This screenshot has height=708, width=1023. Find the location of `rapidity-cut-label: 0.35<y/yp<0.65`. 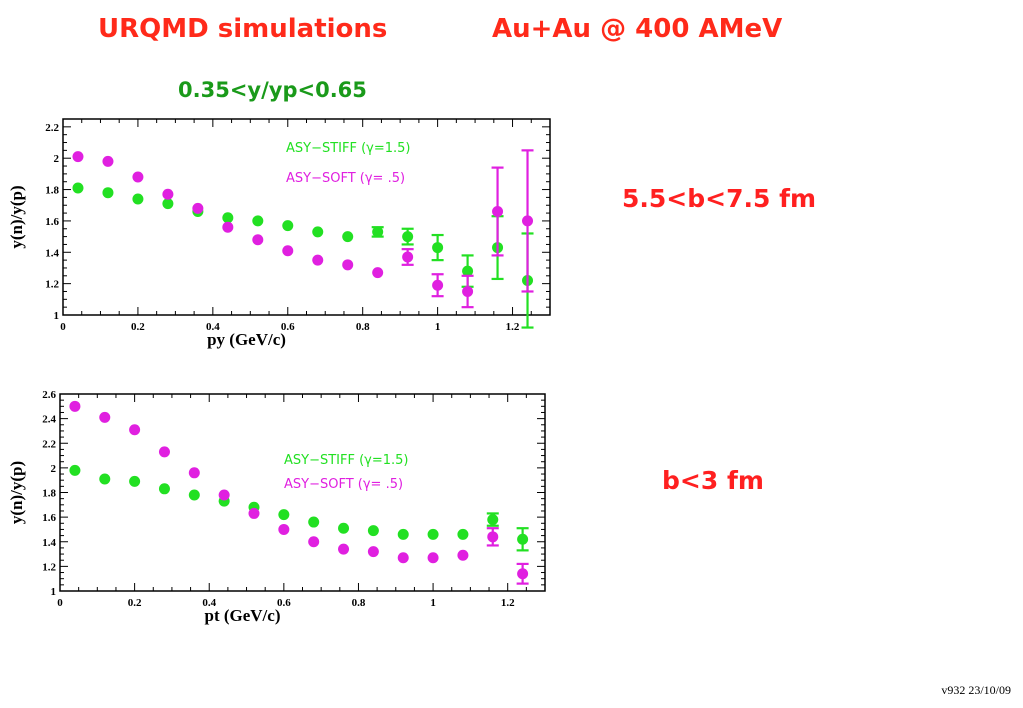

rapidity-cut-label: 0.35<y/yp<0.65 is located at coordinates (272, 90).